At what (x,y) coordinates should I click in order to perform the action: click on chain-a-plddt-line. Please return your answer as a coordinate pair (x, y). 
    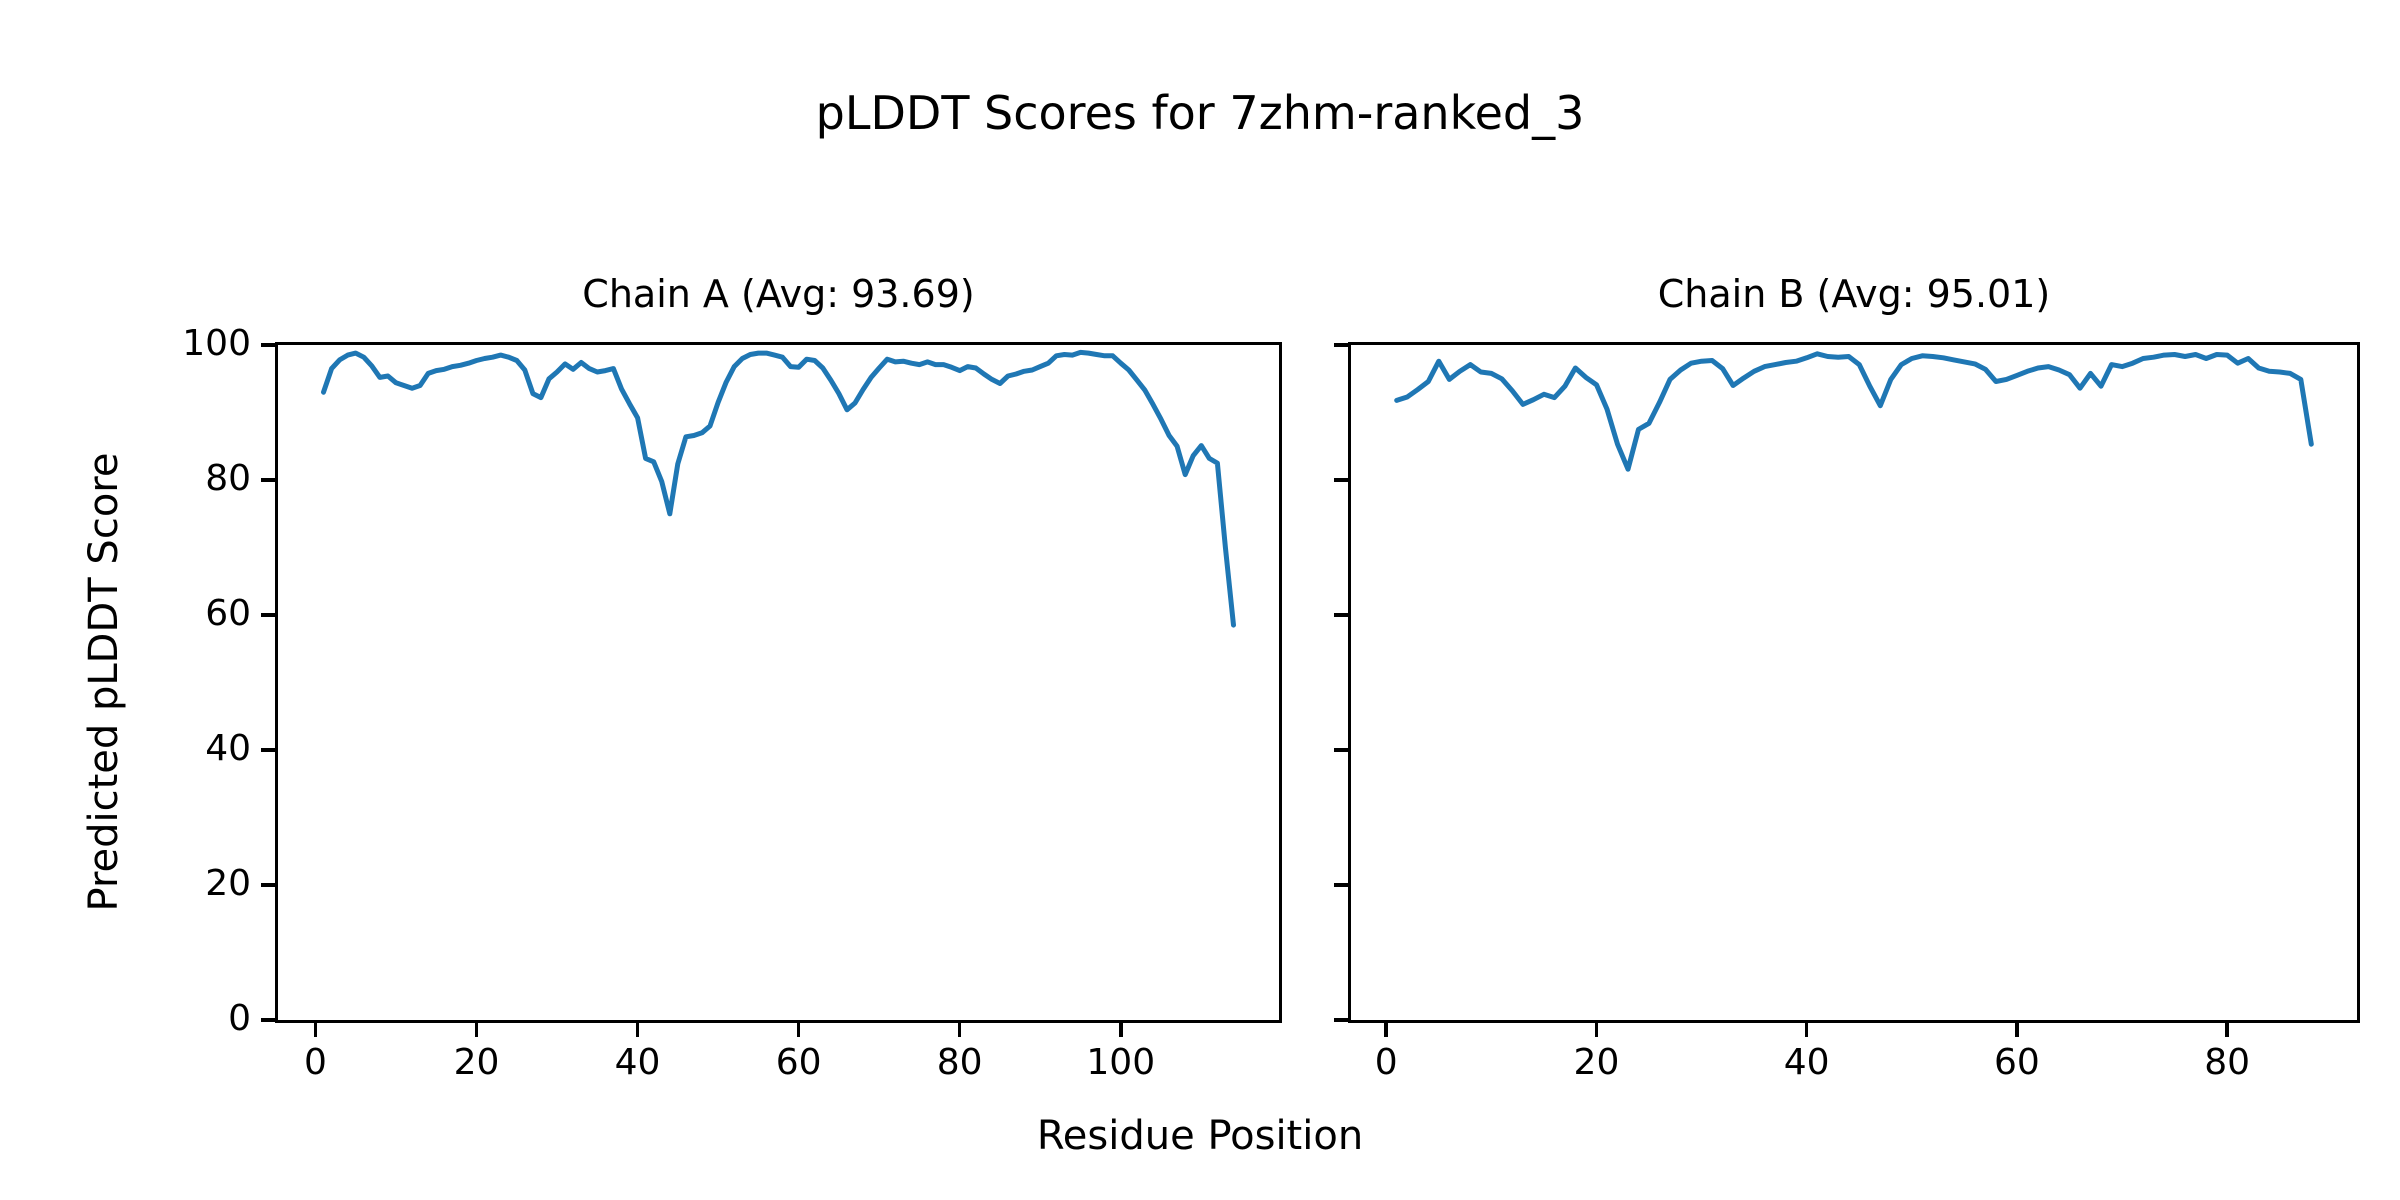
    Looking at the image, I should click on (778, 488).